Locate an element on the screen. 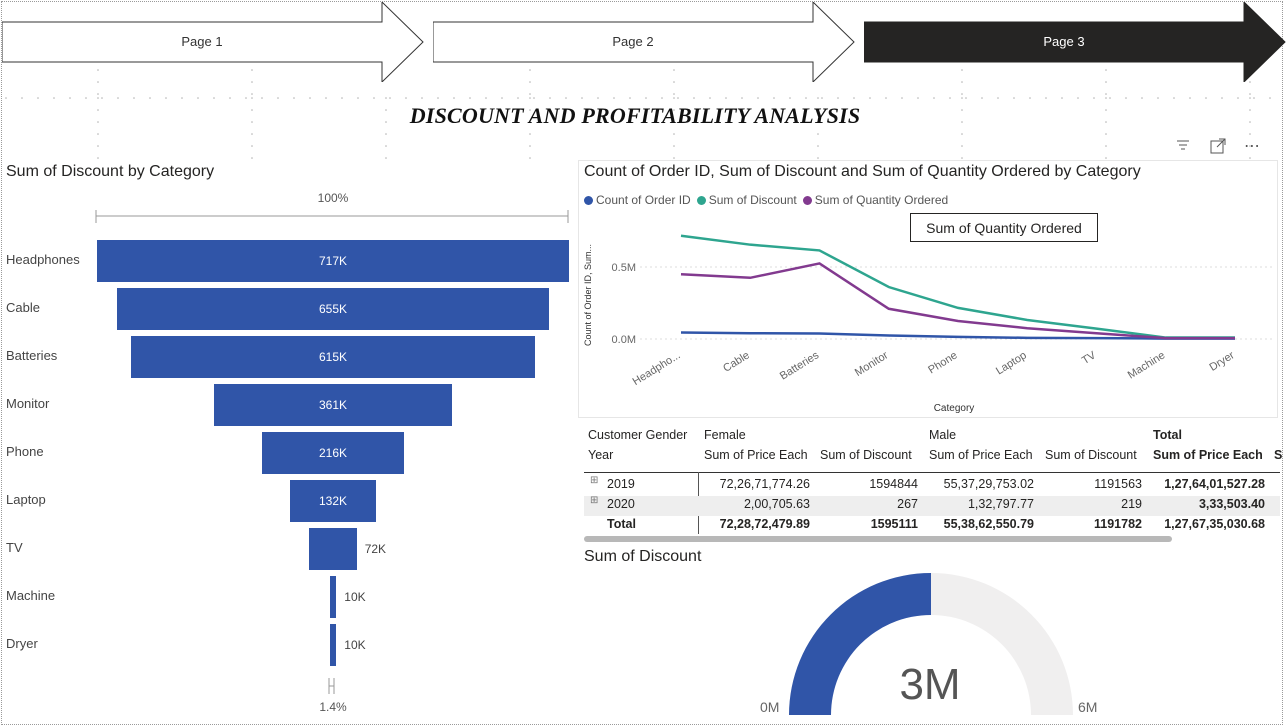 The image size is (1286, 728). matrix-cell: 2,00,705.63 is located at coordinates (776, 504).